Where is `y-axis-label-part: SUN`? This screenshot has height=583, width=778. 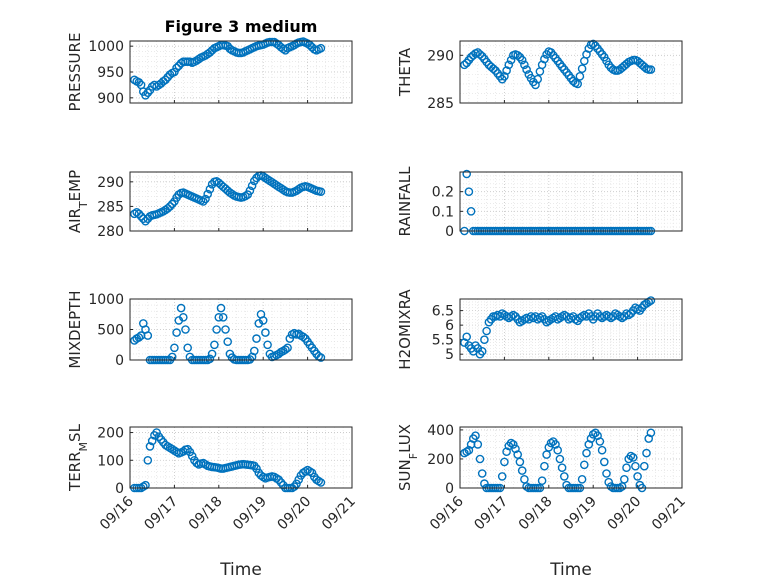 y-axis-label-part: SUN is located at coordinates (405, 475).